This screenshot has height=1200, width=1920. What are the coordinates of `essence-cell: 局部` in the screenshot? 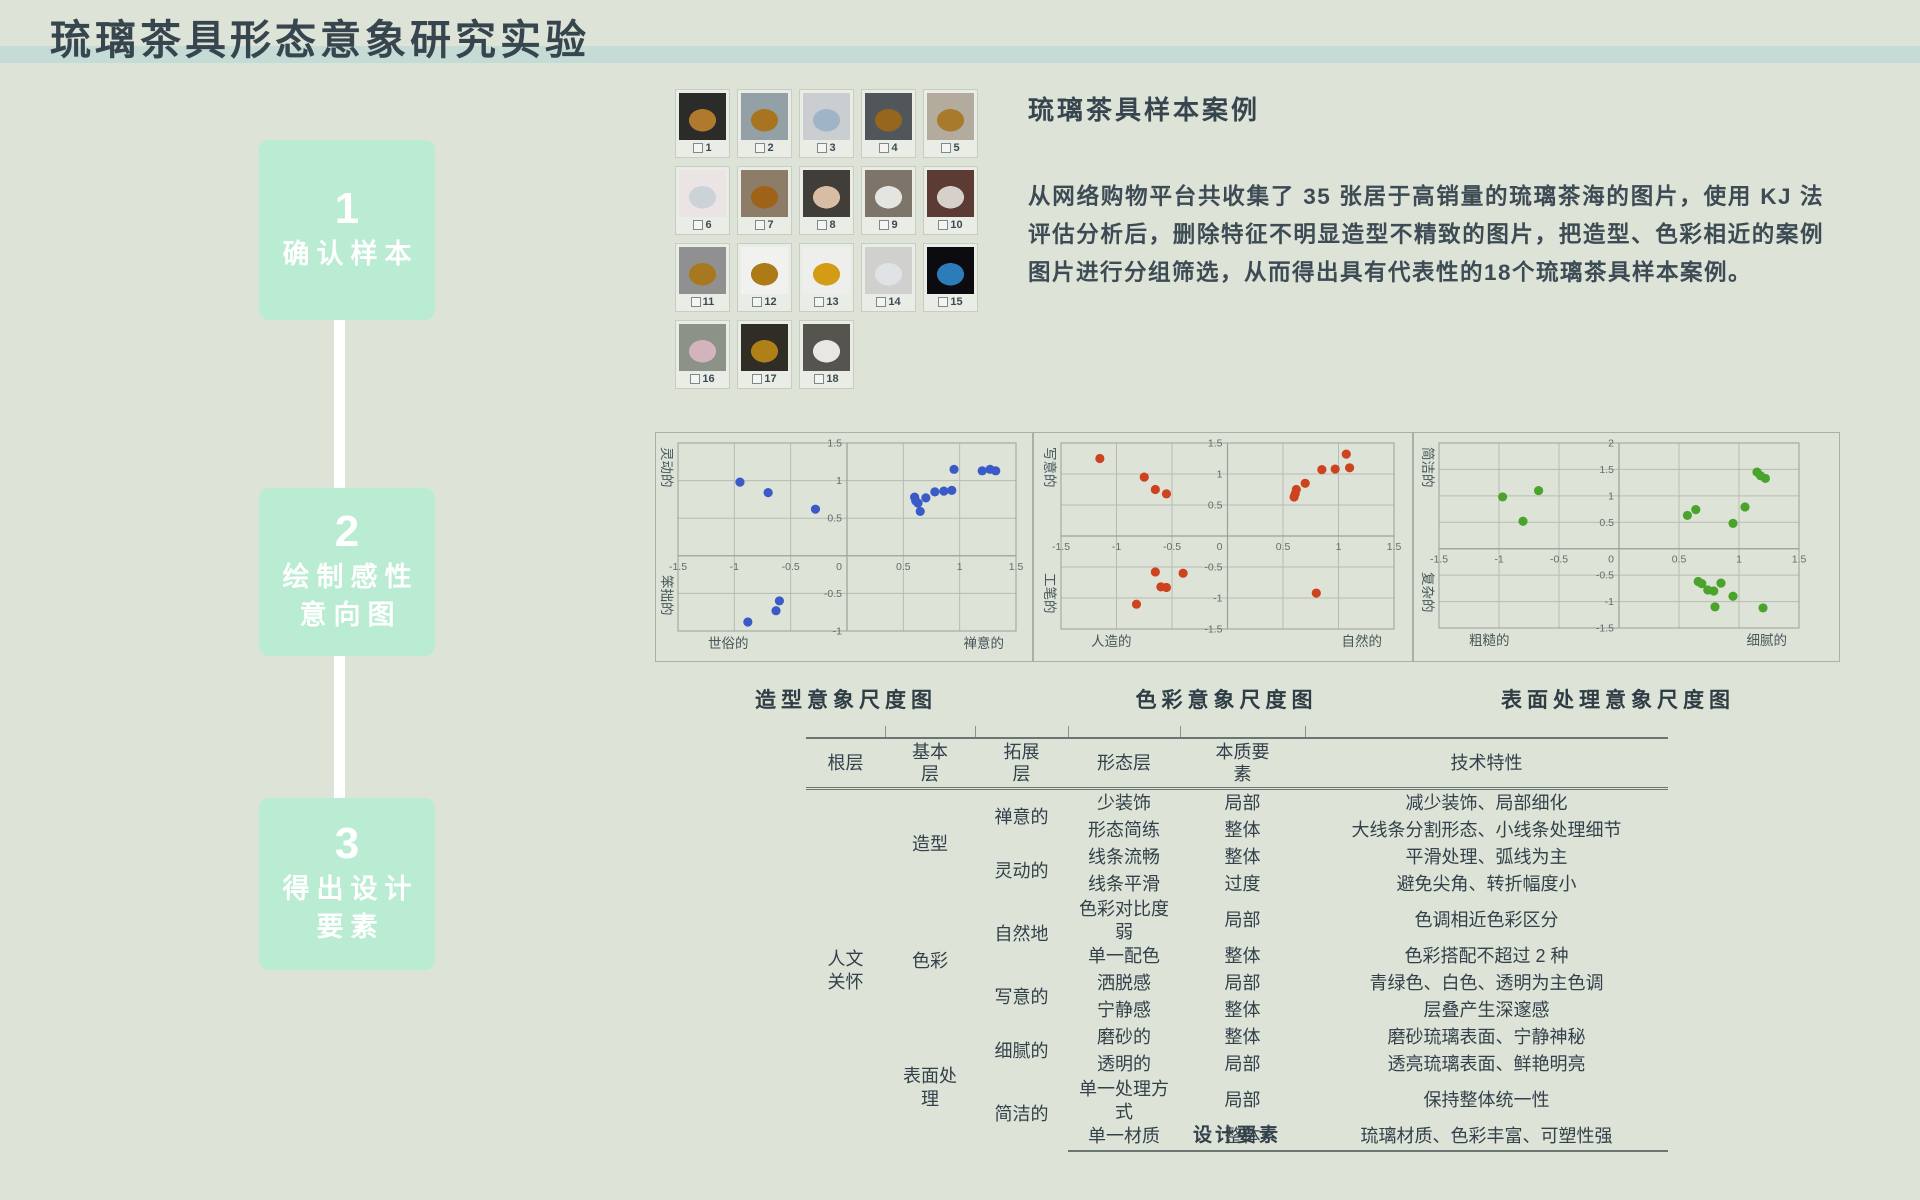 It's located at (1242, 920).